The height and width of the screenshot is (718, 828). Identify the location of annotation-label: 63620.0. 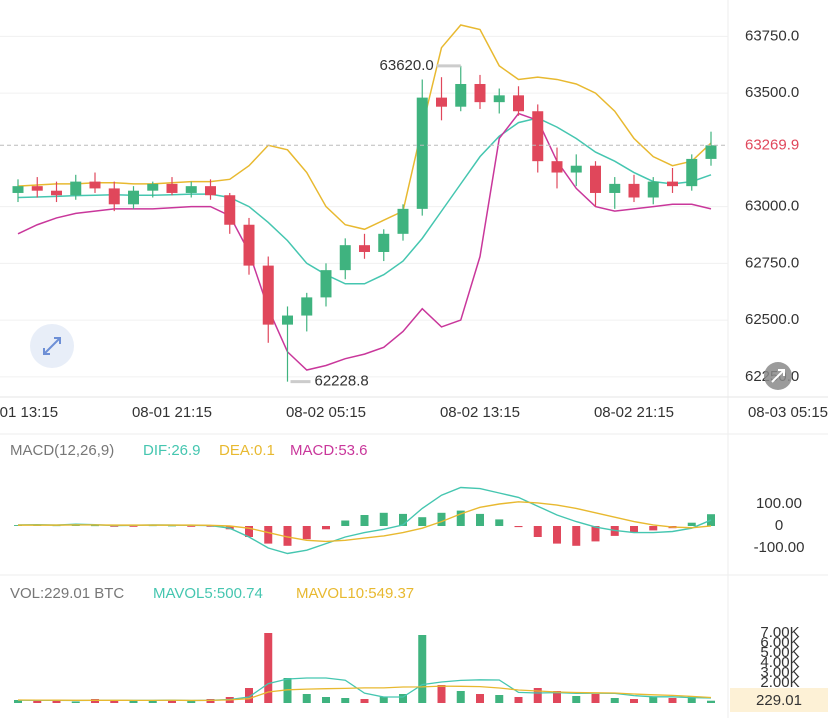
(407, 65).